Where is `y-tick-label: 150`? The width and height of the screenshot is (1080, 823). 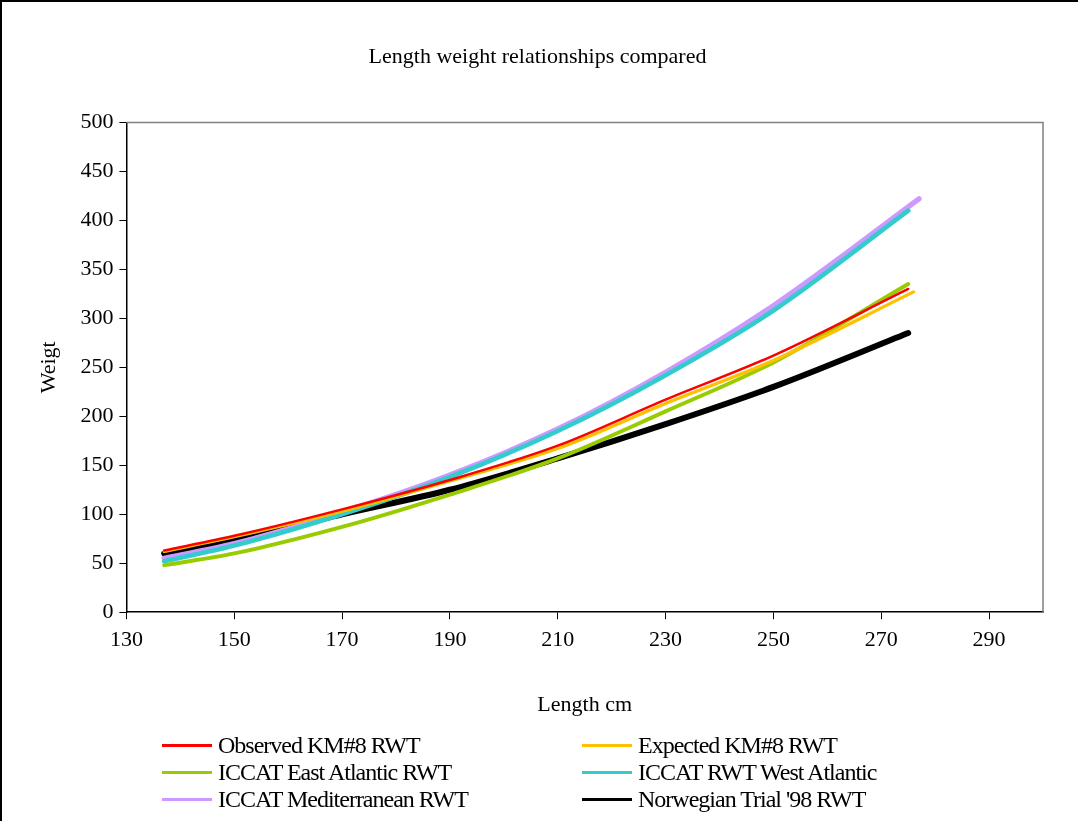 y-tick-label: 150 is located at coordinates (97, 464).